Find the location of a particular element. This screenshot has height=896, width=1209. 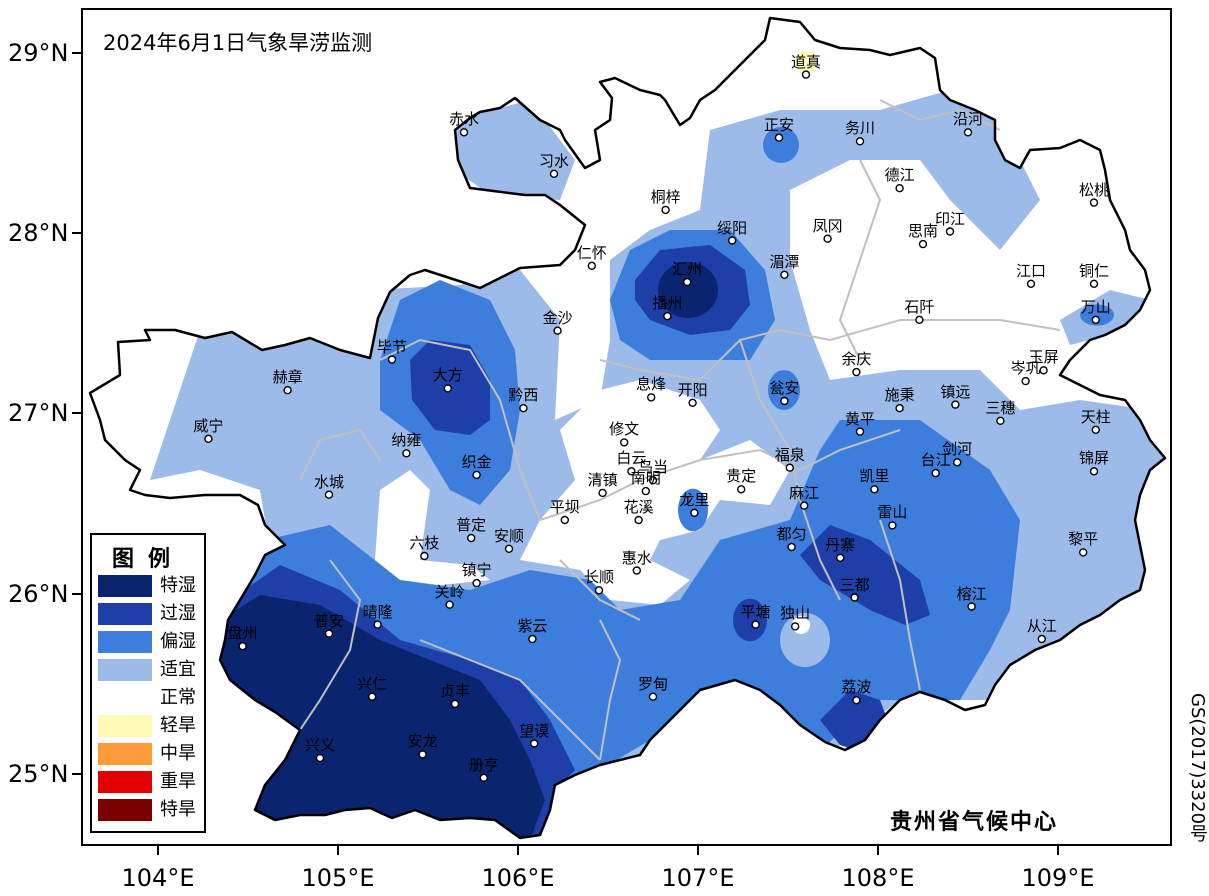

station-label: 剑河 is located at coordinates (957, 449).